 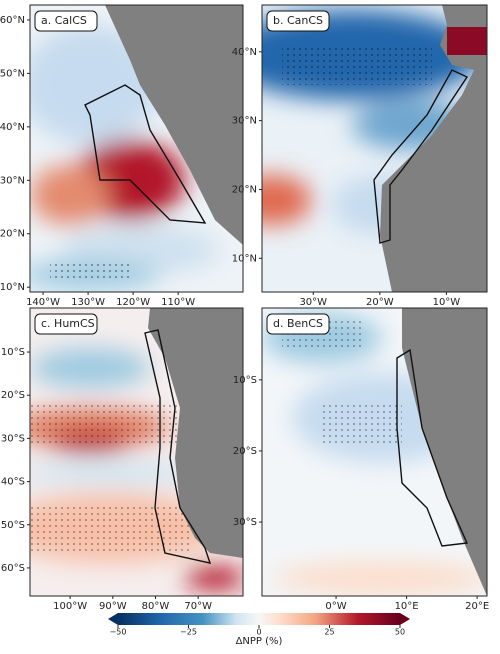 I want to click on y-tick-label: 50°N, so click(x=12, y=73).